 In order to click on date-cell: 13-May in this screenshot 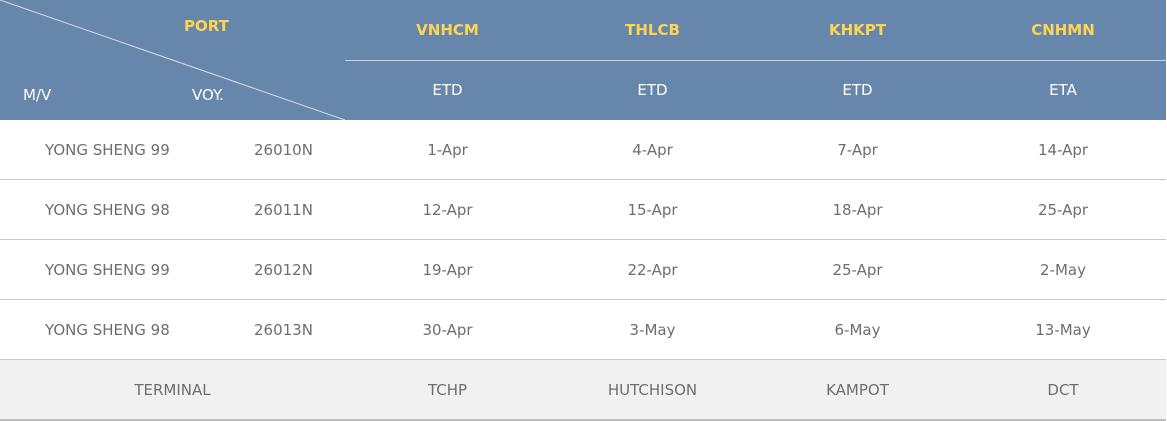, I will do `click(1063, 329)`.